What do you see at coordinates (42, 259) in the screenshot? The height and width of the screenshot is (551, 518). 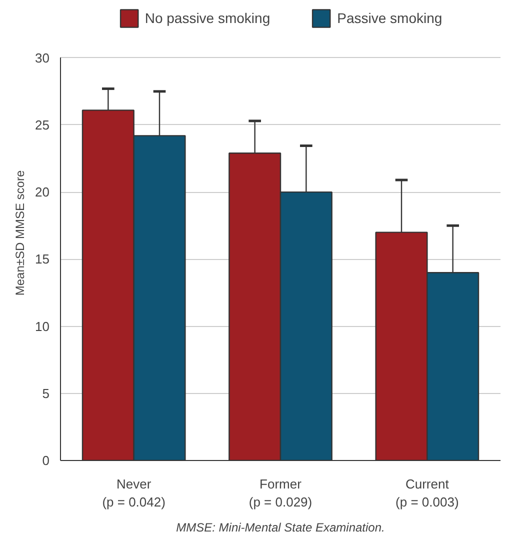 I see `y-tick-label: 15` at bounding box center [42, 259].